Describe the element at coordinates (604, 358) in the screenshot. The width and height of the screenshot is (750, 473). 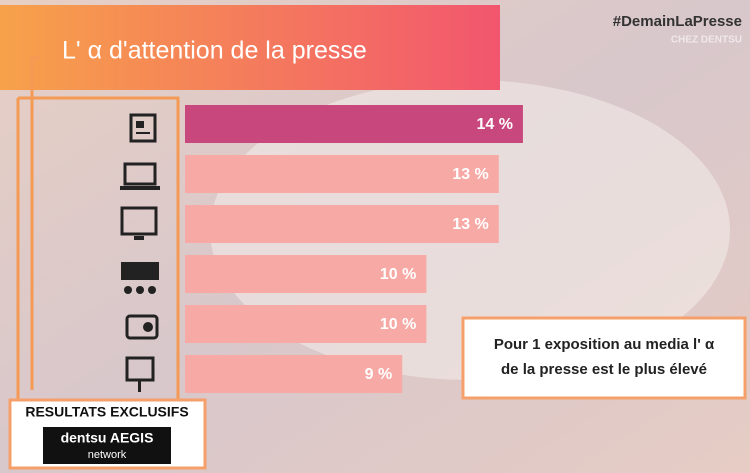
I see `annotation-box` at that location.